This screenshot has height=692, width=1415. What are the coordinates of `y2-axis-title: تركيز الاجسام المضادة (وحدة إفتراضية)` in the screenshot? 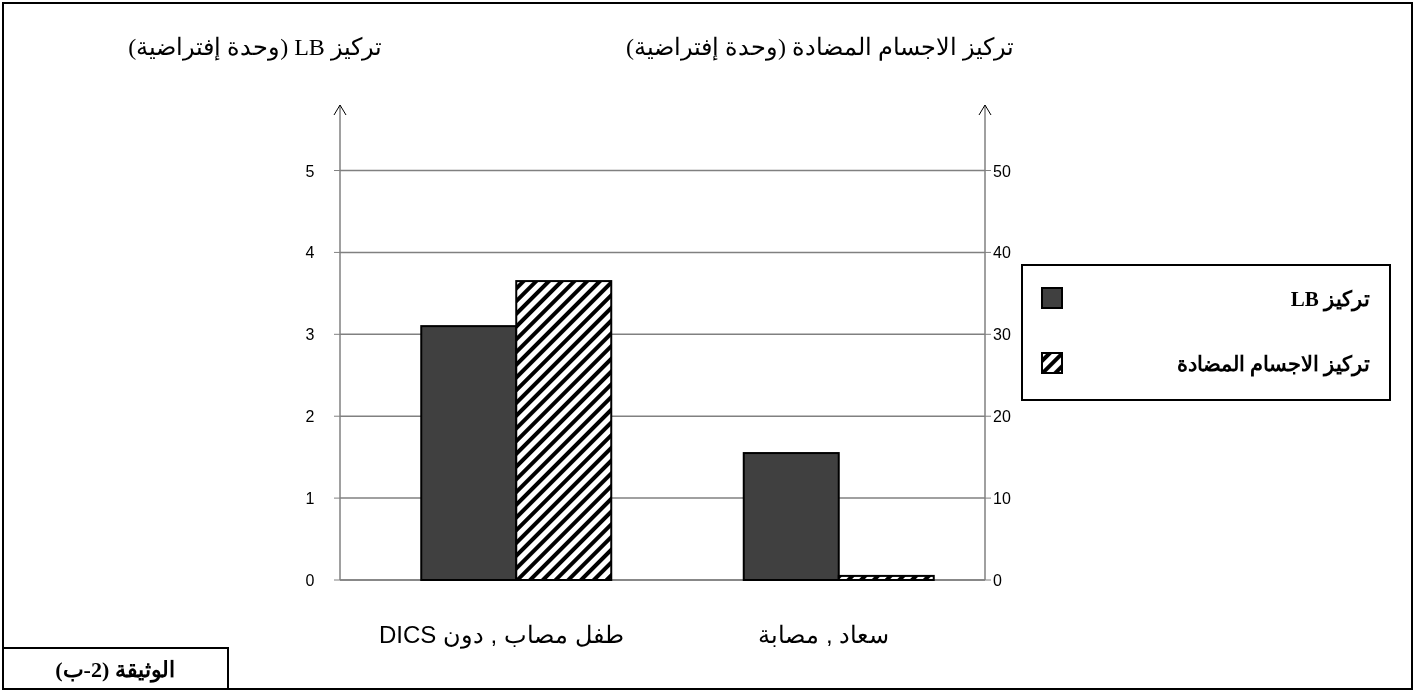 It's located at (820, 47).